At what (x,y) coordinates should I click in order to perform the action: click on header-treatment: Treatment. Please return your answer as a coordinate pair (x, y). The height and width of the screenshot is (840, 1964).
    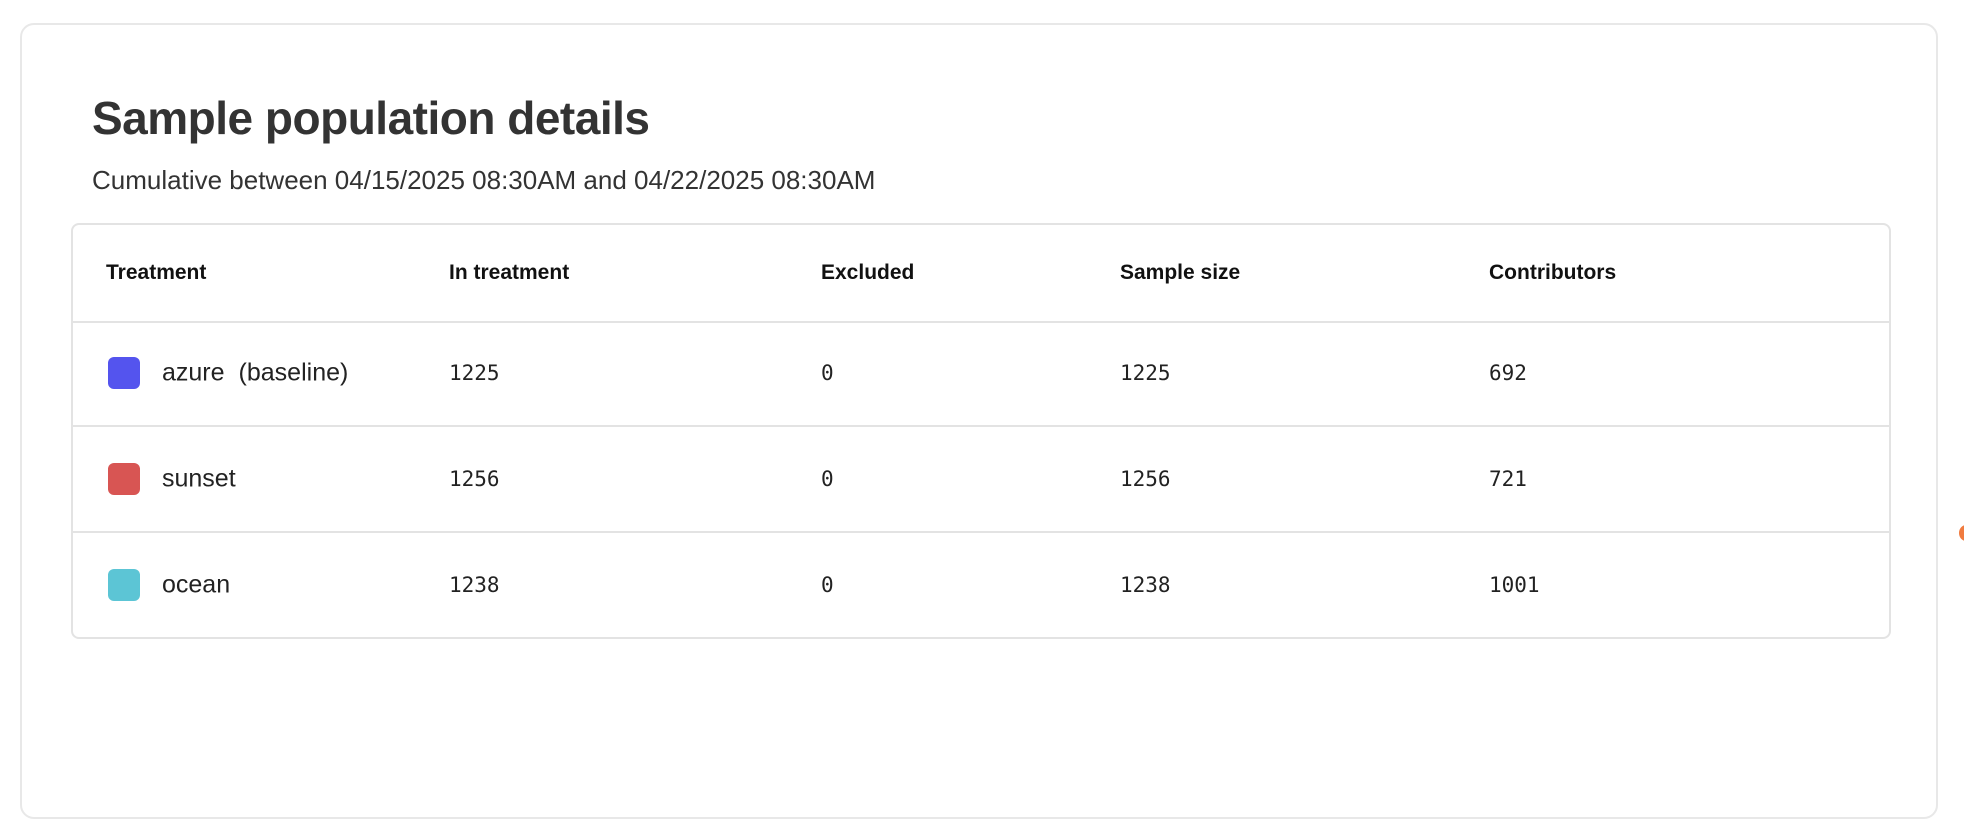
    Looking at the image, I should click on (156, 272).